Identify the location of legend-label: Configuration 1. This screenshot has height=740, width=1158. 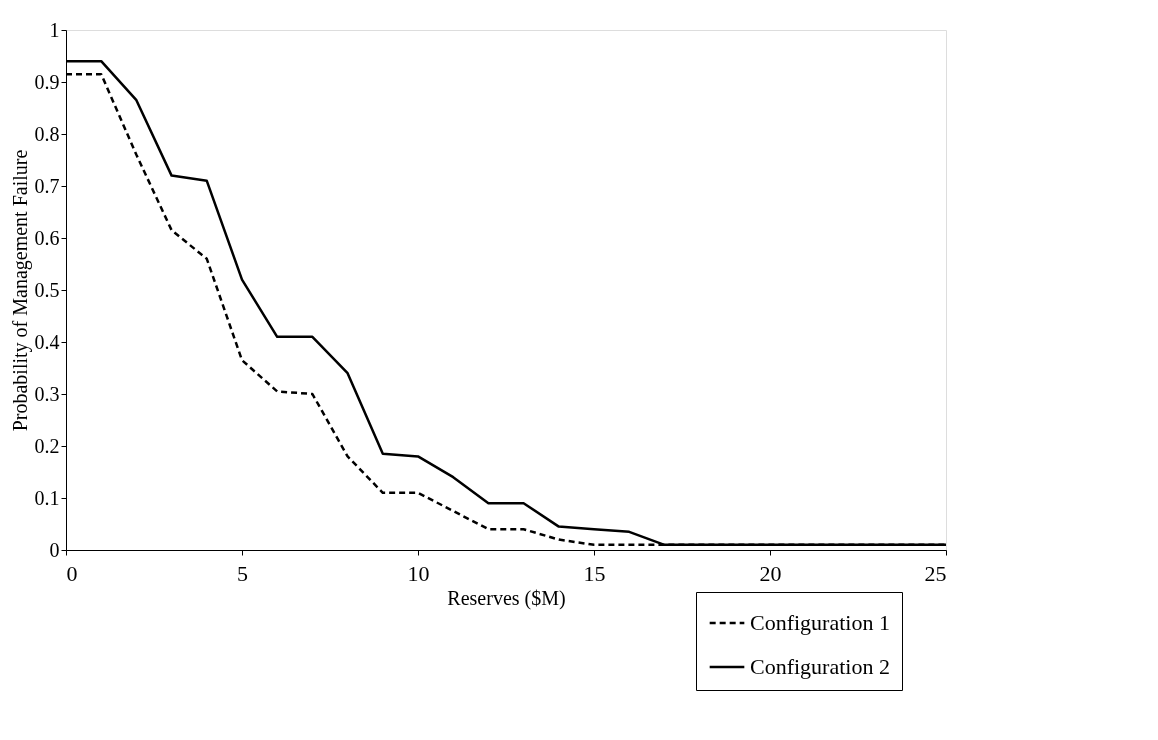
(820, 622).